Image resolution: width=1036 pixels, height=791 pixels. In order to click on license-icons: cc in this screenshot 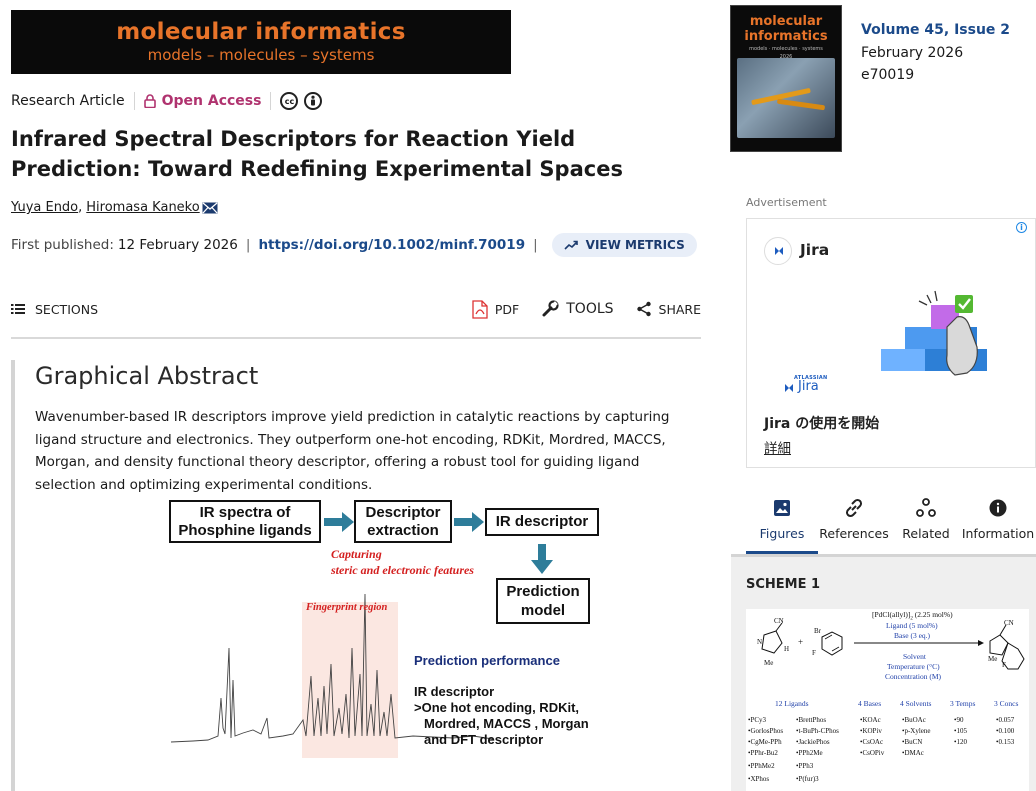, I will do `click(301, 101)`.